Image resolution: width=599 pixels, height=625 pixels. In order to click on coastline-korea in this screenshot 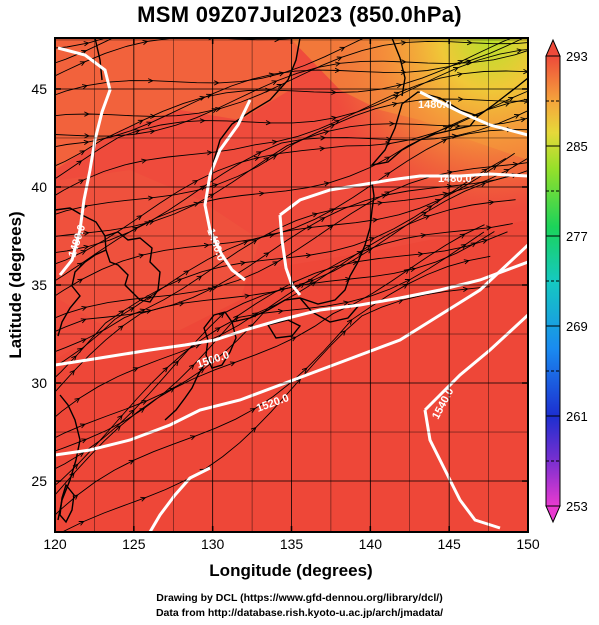, I will do `click(132, 267)`.